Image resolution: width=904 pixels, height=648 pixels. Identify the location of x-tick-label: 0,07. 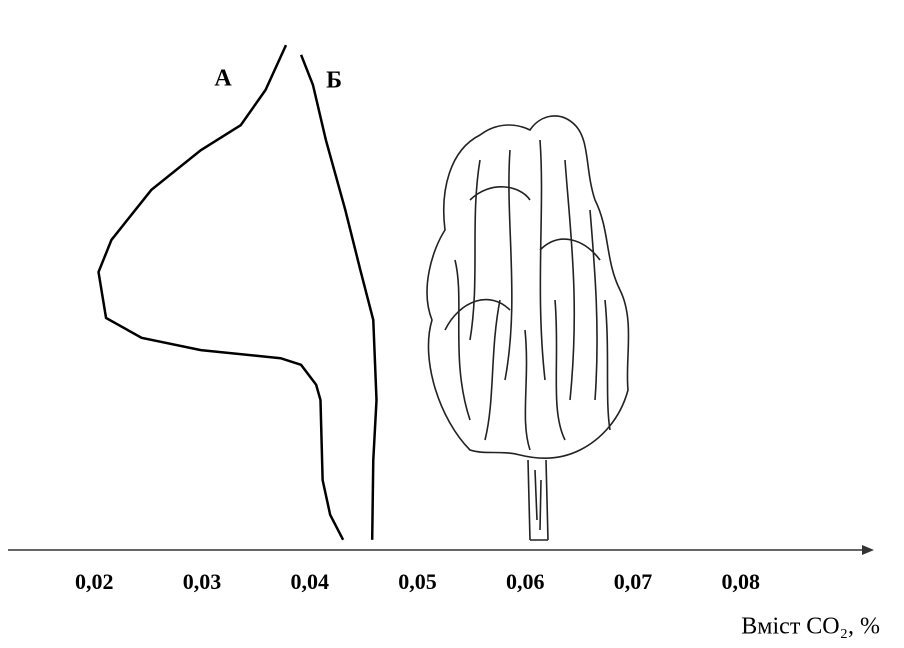
(633, 581).